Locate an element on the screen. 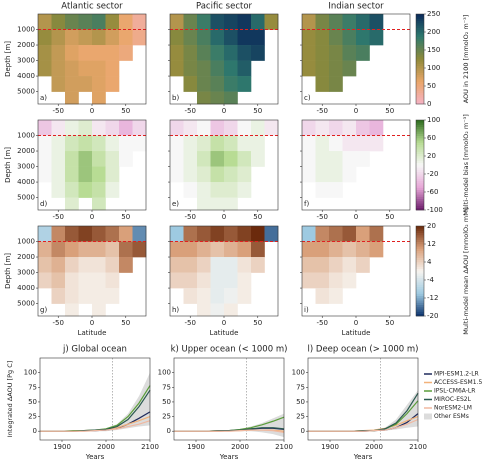  colorbar-tick-label: -12 is located at coordinates (432, 298).